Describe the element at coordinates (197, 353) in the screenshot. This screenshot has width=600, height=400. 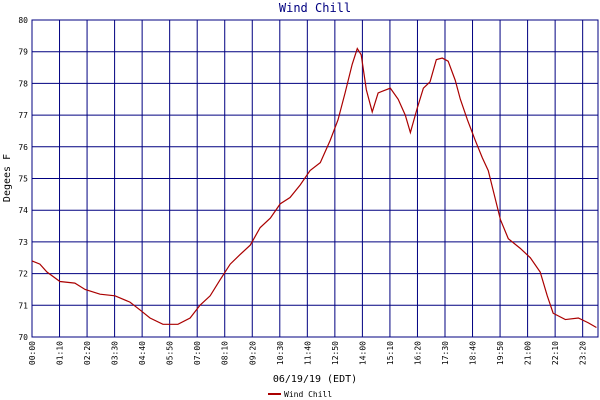
I see `x-tick-label: 07:00` at that location.